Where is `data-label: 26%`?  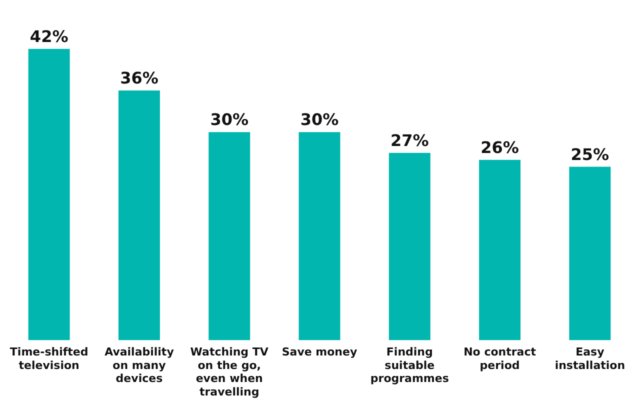
data-label: 26% is located at coordinates (499, 147).